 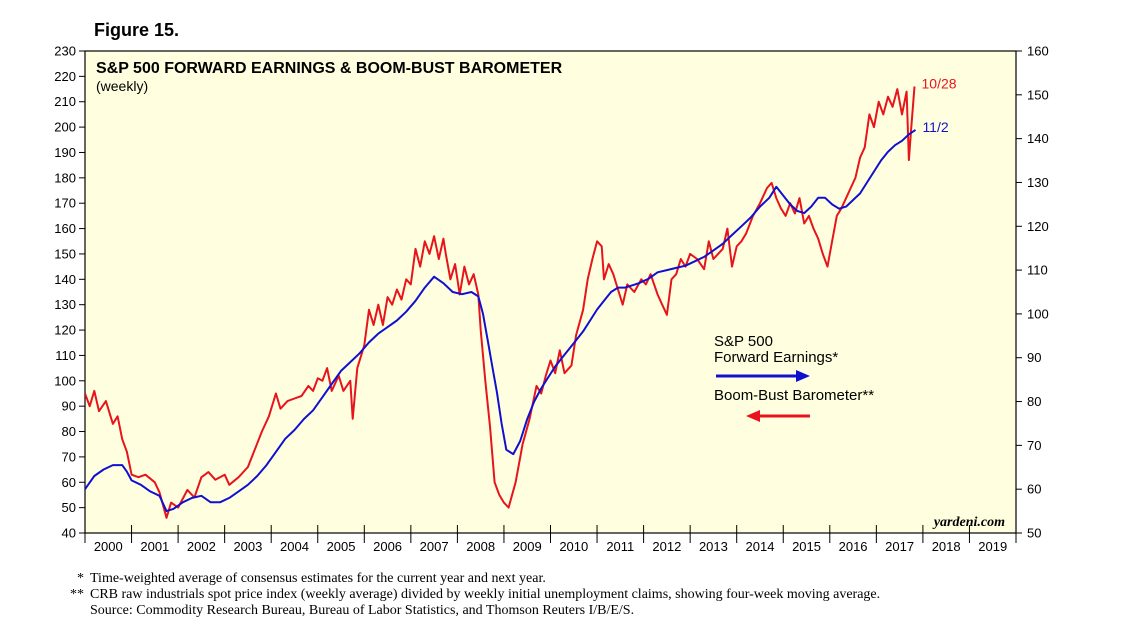 What do you see at coordinates (65, 253) in the screenshot?
I see `left-tick-label: 150` at bounding box center [65, 253].